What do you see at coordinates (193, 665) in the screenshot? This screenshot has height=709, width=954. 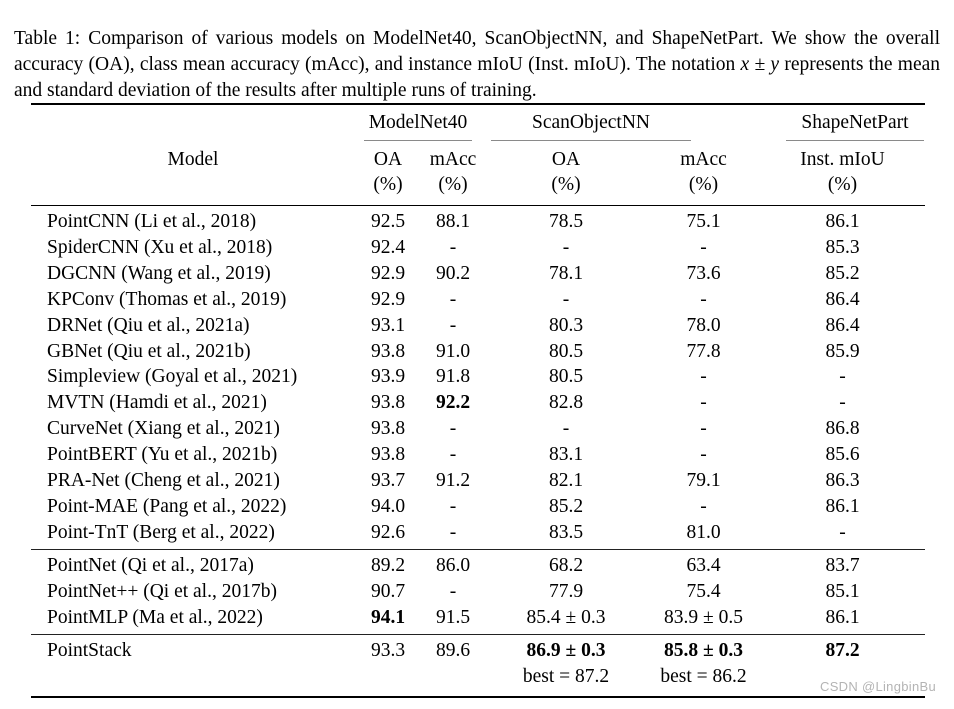 I see `model-name-cell: PointStack` at bounding box center [193, 665].